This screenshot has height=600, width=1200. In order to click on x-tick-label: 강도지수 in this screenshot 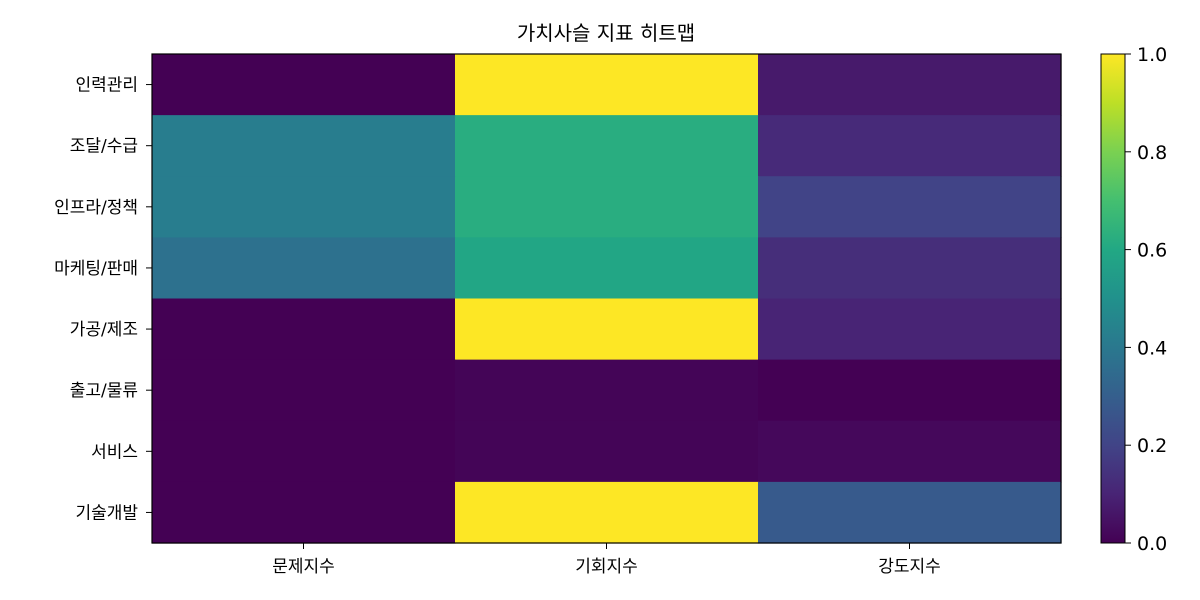, I will do `click(909, 567)`.